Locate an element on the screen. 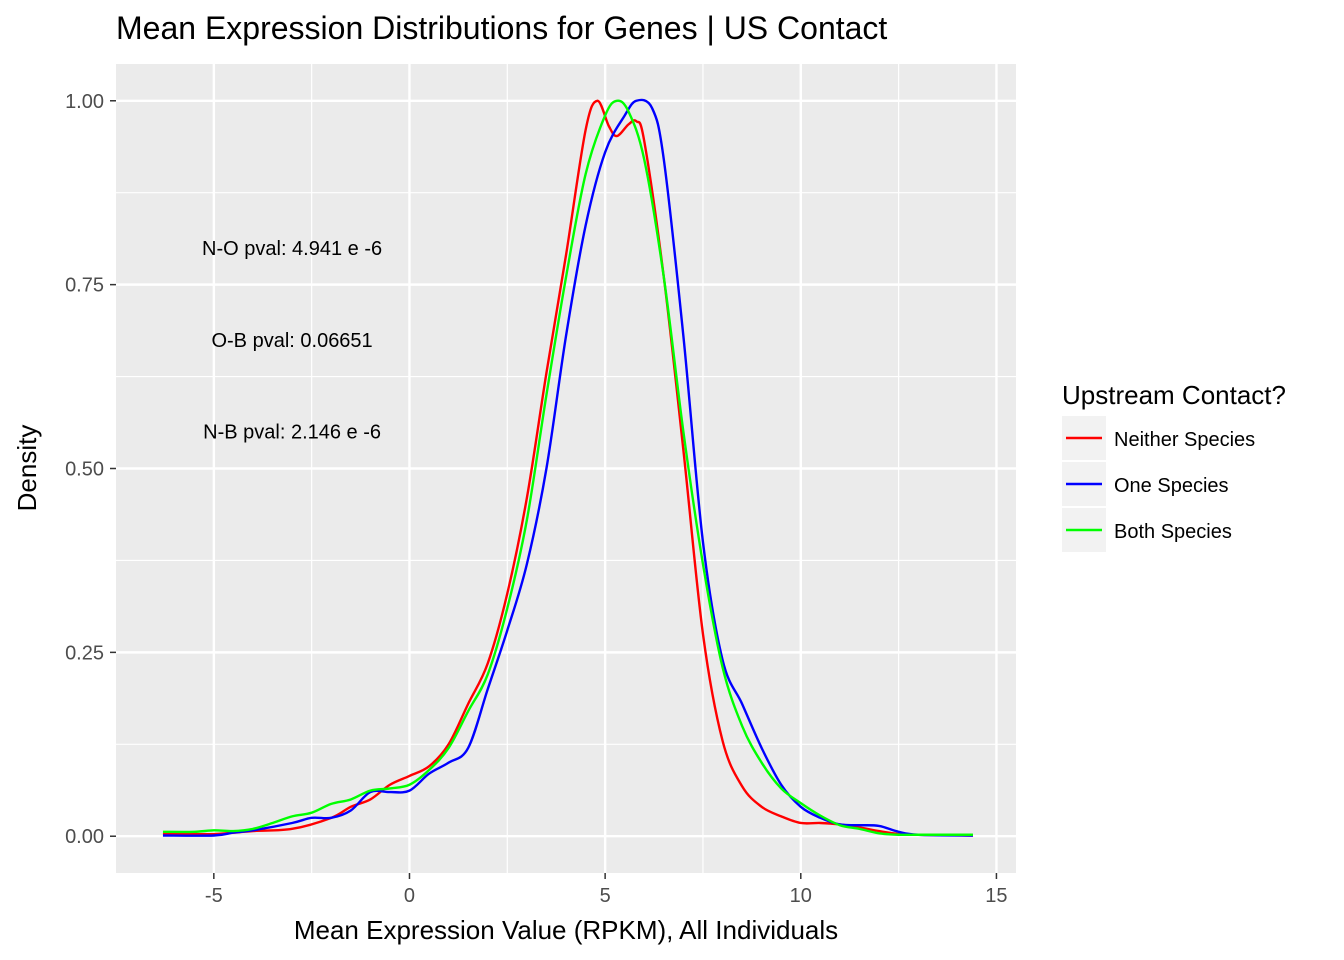  x-tick-label: -5 is located at coordinates (214, 896).